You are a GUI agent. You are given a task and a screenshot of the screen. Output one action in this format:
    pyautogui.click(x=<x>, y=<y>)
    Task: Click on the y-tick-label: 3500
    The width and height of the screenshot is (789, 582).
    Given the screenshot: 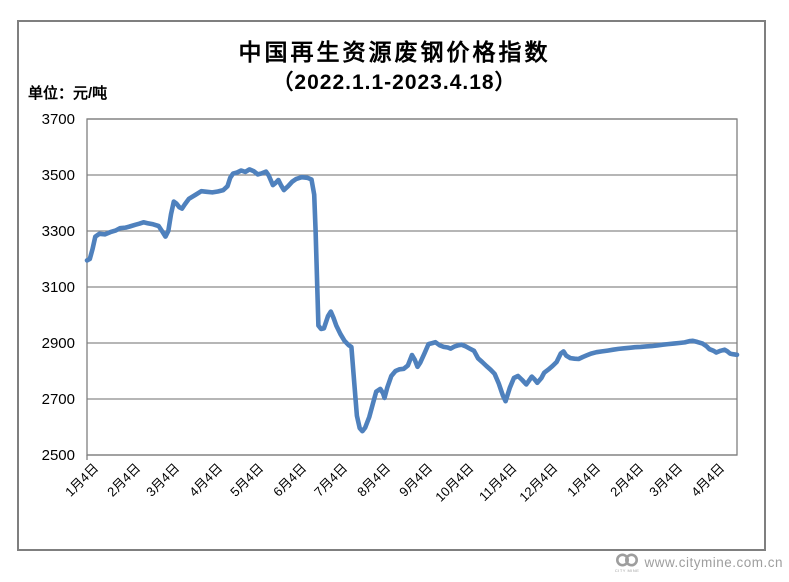 What is the action you would take?
    pyautogui.click(x=58, y=175)
    